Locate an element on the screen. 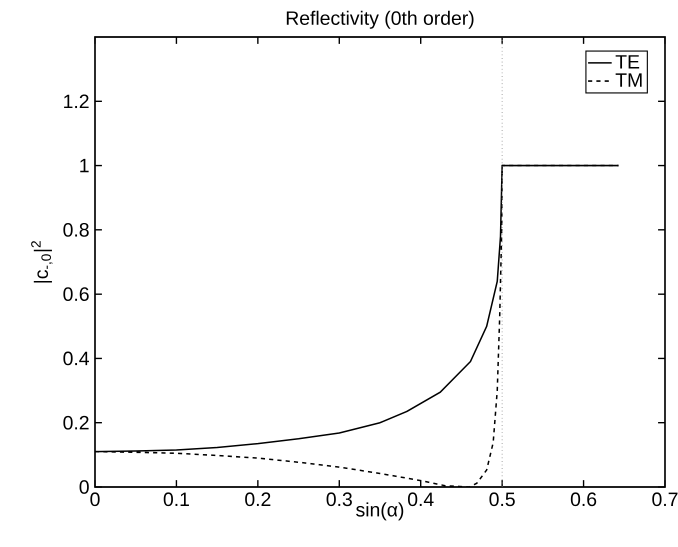 This screenshot has width=678, height=547. y-tick-label: 1.2 is located at coordinates (76, 101).